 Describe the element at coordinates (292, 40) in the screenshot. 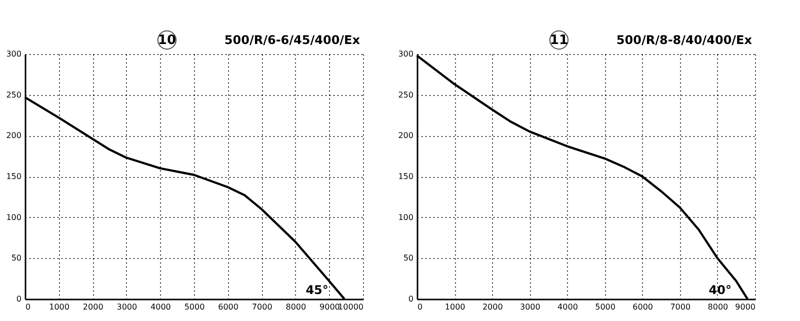

I see `chart-subtitle: 500/R/6-6/45/400/Ex` at that location.